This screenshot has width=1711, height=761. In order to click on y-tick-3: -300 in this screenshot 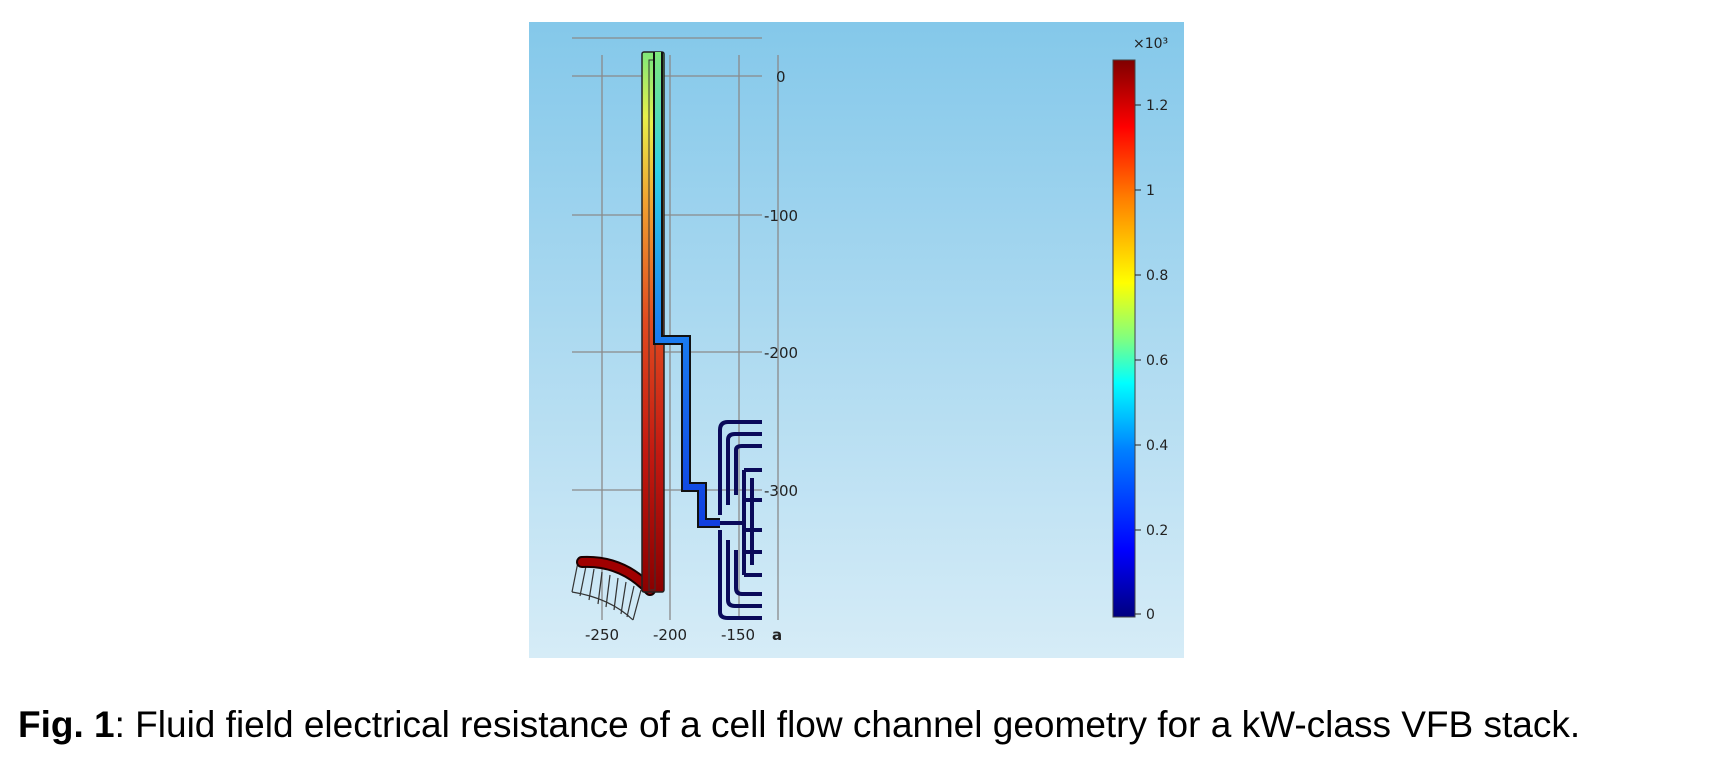, I will do `click(781, 491)`.